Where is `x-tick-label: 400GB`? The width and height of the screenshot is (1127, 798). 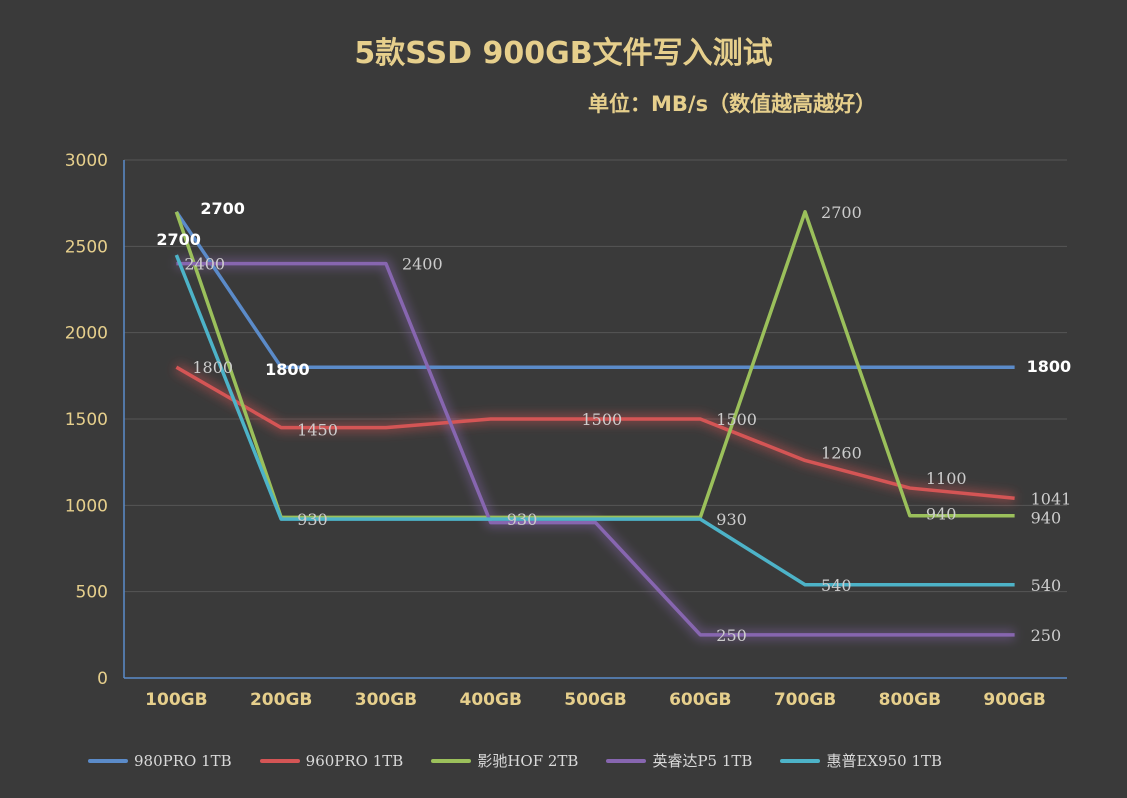 x-tick-label: 400GB is located at coordinates (491, 700).